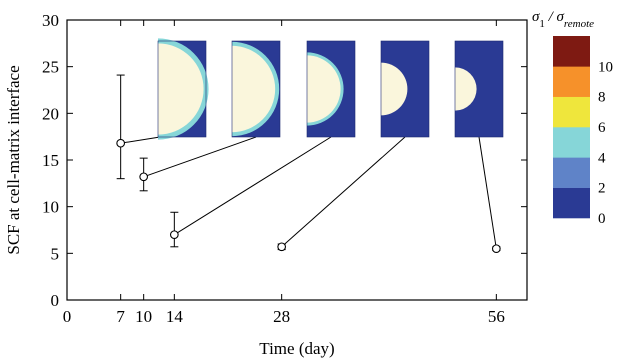 The height and width of the screenshot is (362, 627). Describe the element at coordinates (602, 189) in the screenshot. I see `colorbar-tick-label: 2` at that location.